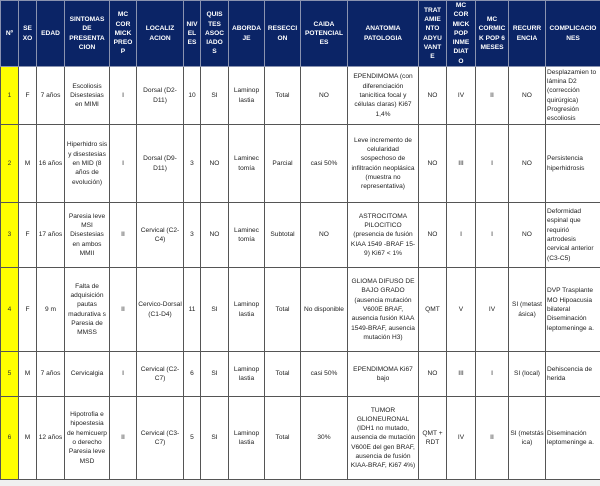 The image size is (600, 486). Describe the element at coordinates (9, 374) in the screenshot. I see `cell-number: 5` at that location.